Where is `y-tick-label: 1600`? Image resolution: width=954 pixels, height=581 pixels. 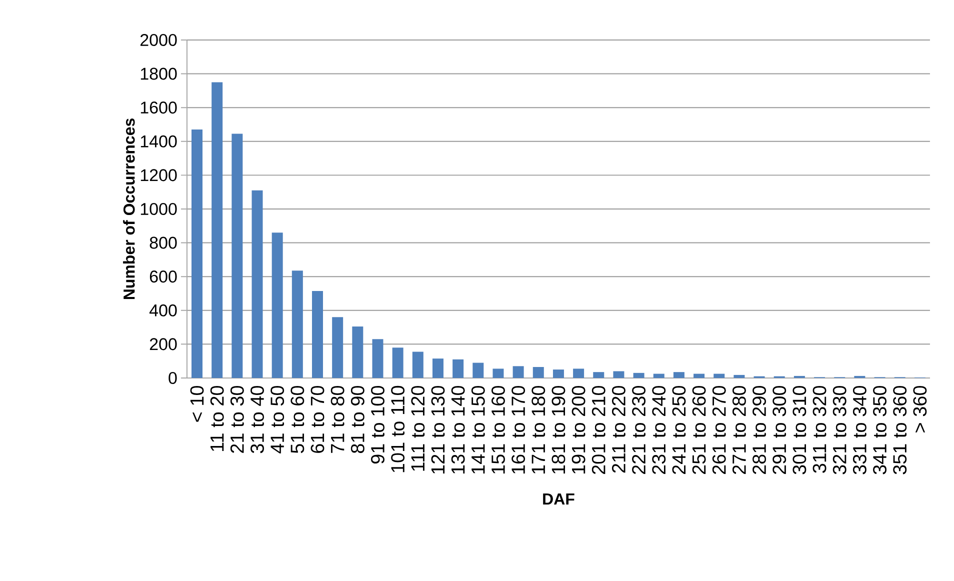
y-tick-label: 1600 is located at coordinates (158, 108).